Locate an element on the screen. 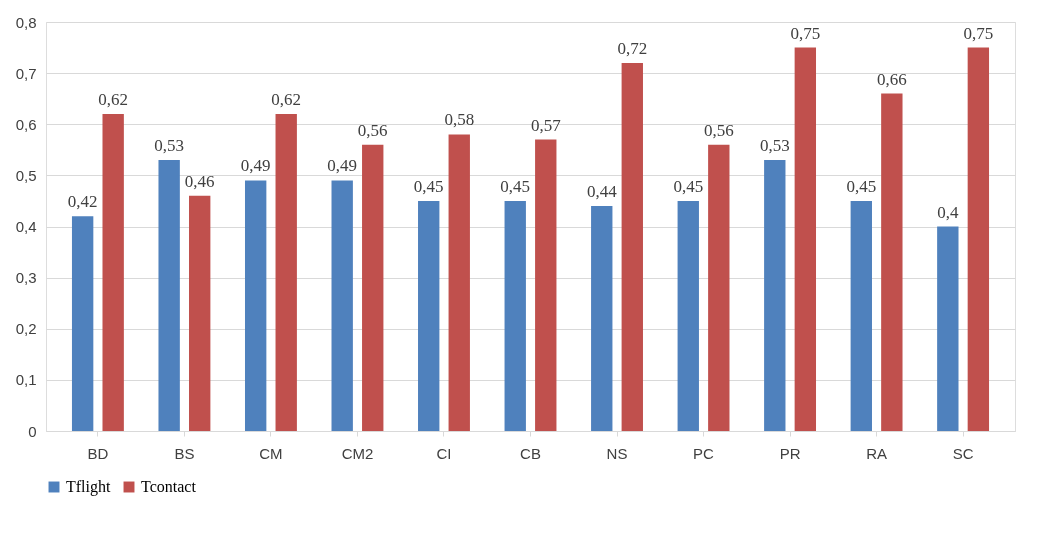 The width and height of the screenshot is (1063, 543). legend-label: Tcontact is located at coordinates (169, 486).